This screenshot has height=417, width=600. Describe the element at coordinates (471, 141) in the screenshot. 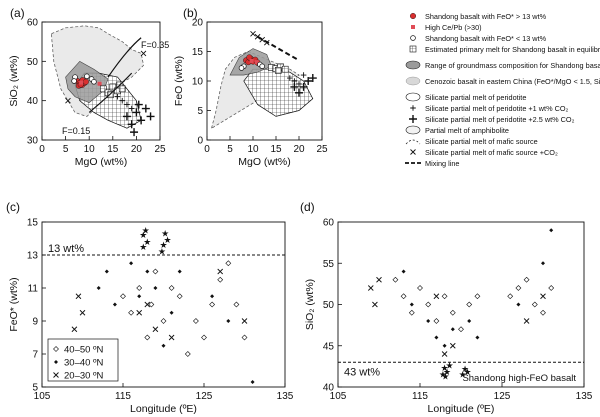

I see `legend-row: Silicate partial melt of mafic source` at that location.